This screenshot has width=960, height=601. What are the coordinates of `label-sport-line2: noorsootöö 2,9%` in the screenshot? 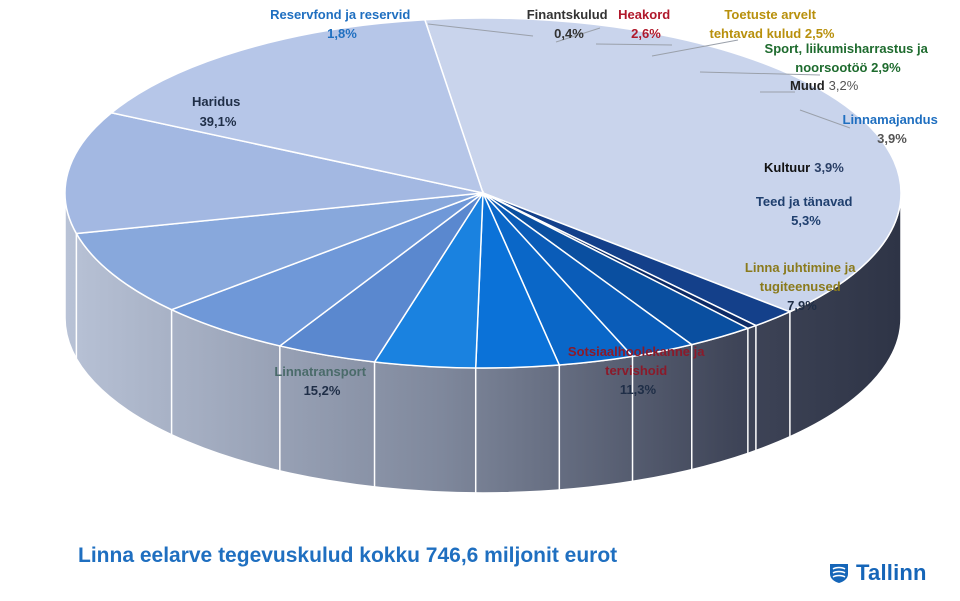 It's located at (848, 67).